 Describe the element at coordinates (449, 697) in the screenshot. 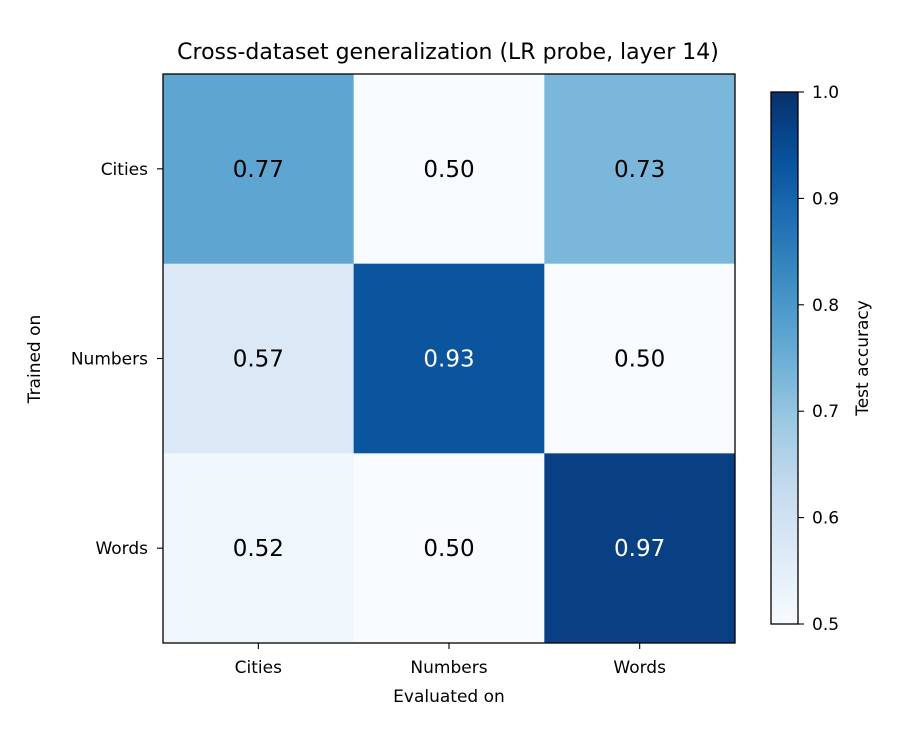

I see `x-axis-label: Evaluated on` at that location.